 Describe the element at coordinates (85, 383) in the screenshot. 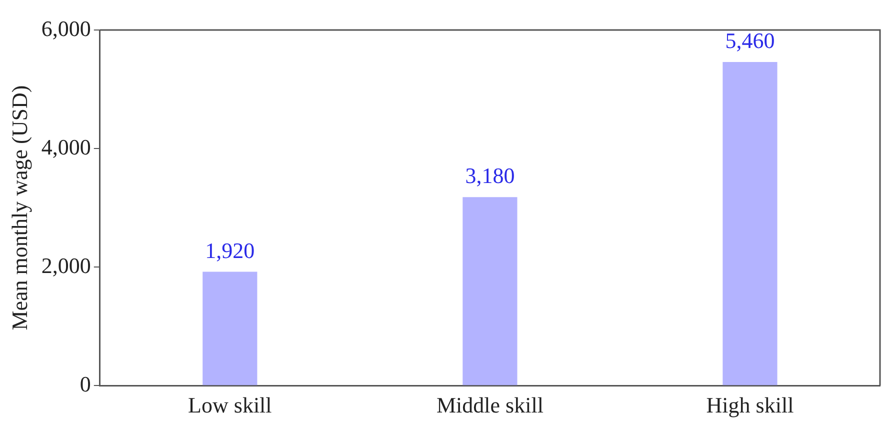

I see `y-tick-label: 0` at that location.